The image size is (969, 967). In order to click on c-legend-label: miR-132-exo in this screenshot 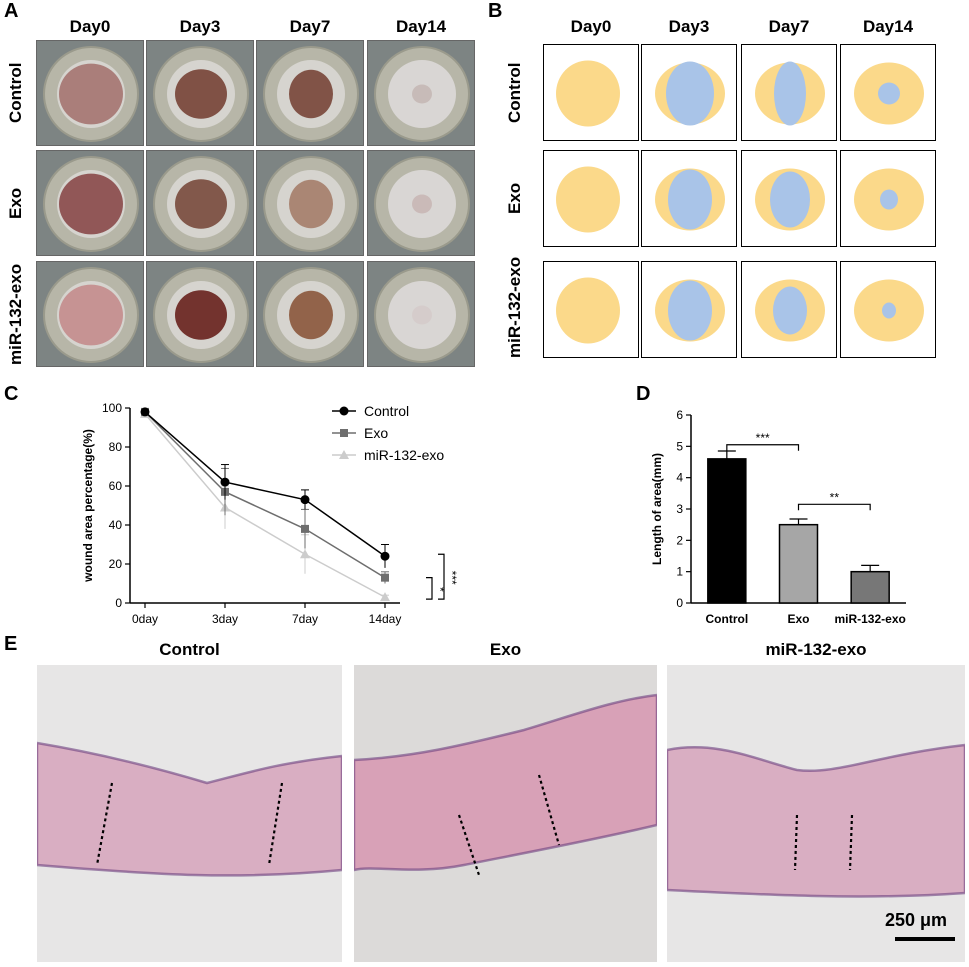, I will do `click(404, 455)`.